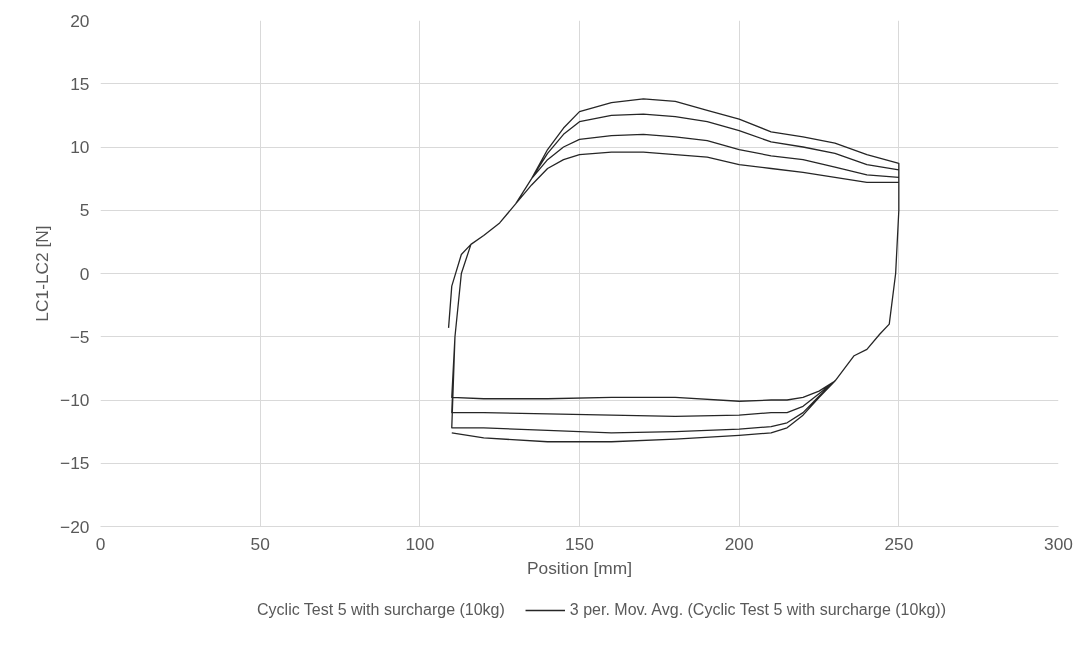 This screenshot has height=654, width=1088. Describe the element at coordinates (757, 610) in the screenshot. I see `legend-label: 3 per. Mov. Avg. (Cyclic Test 5 with surcharge (10kg))` at that location.